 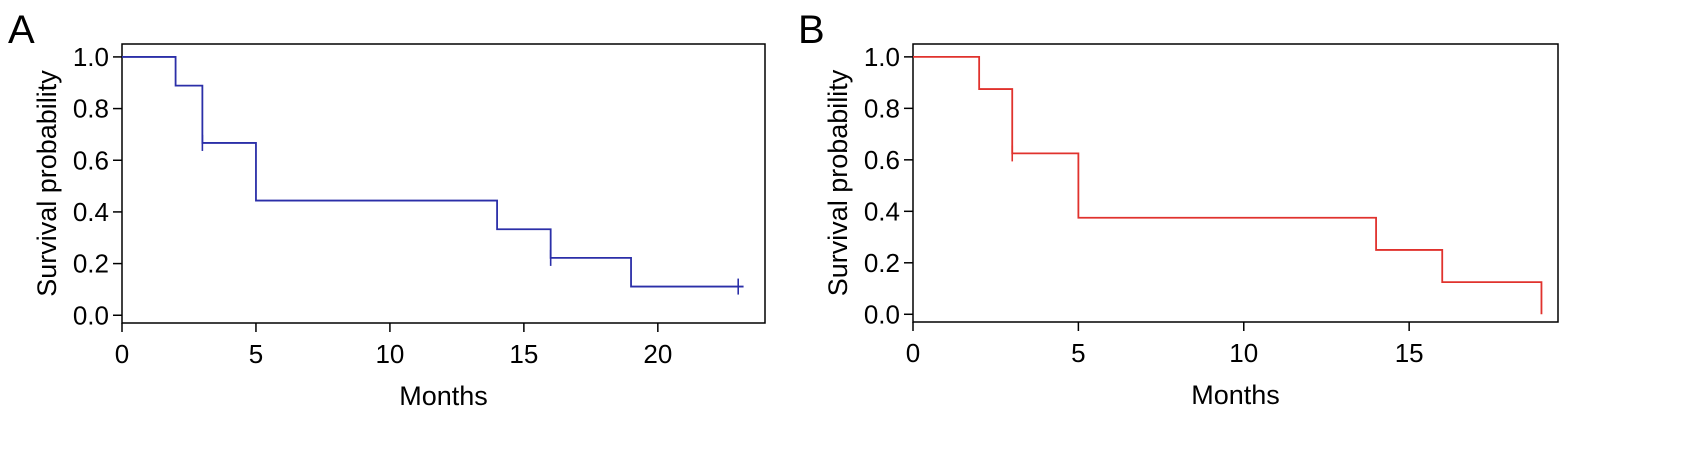 What do you see at coordinates (21, 30) in the screenshot?
I see `panel-label: A` at bounding box center [21, 30].